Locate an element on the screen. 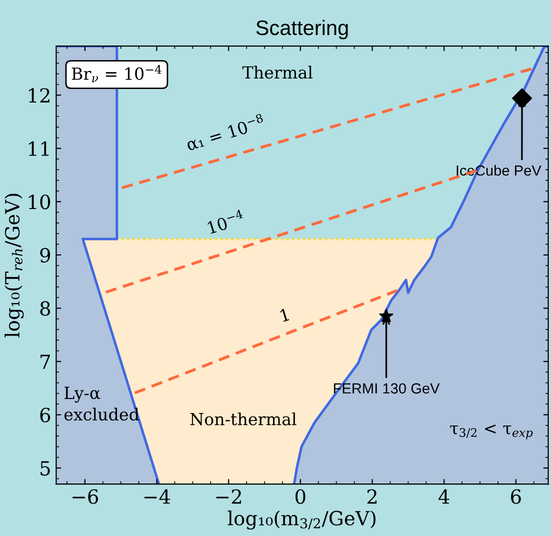 This screenshot has height=536, width=551. y-tick-label: 6 is located at coordinates (45, 415).